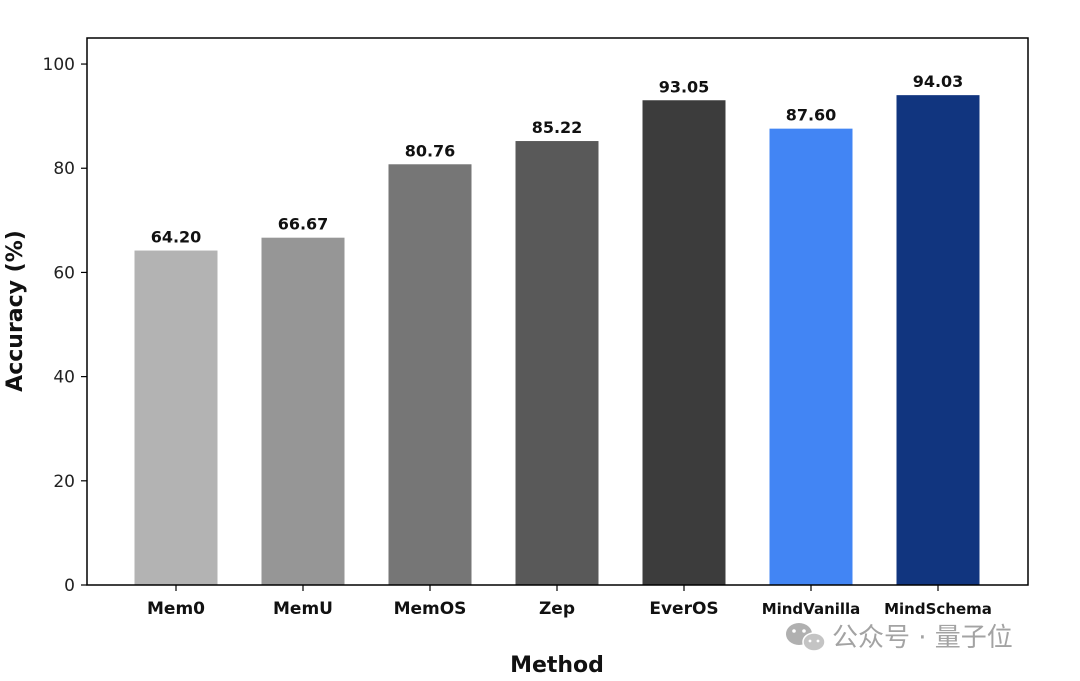 The image size is (1080, 681). What do you see at coordinates (430, 374) in the screenshot?
I see `bar-memos` at bounding box center [430, 374].